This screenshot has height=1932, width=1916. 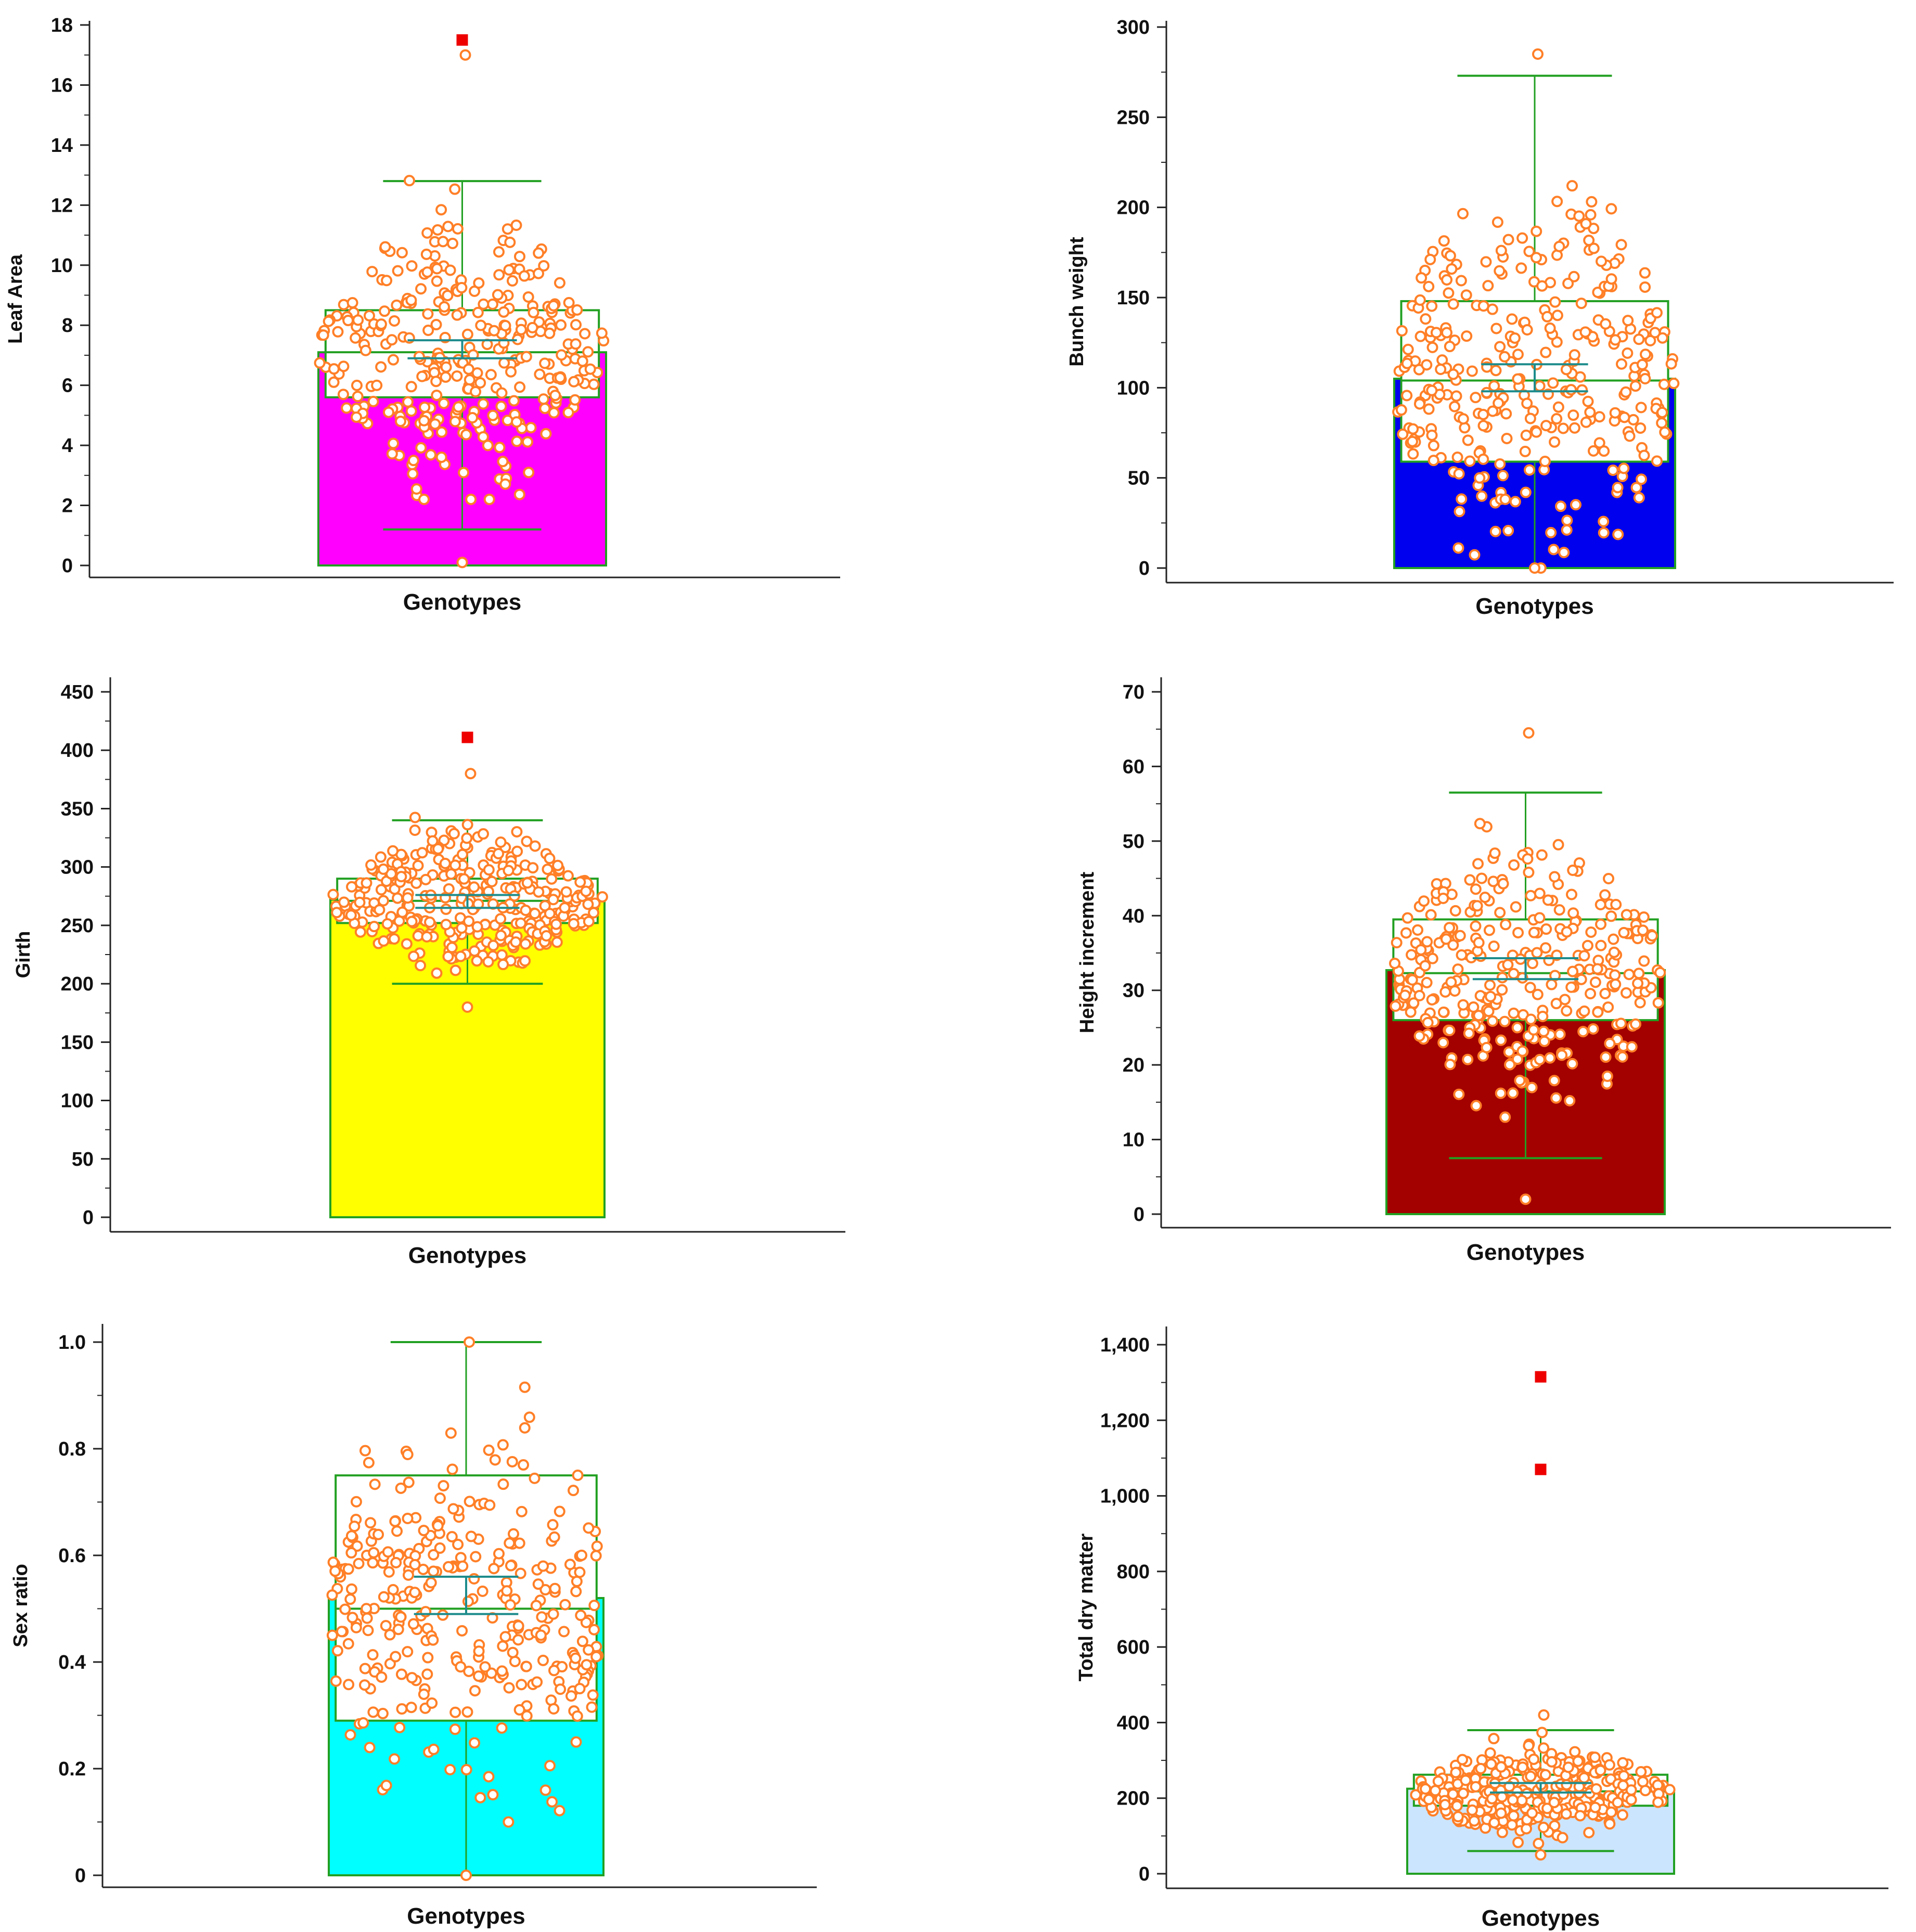 What do you see at coordinates (1134, 692) in the screenshot?
I see `y-tick-label: 70` at bounding box center [1134, 692].